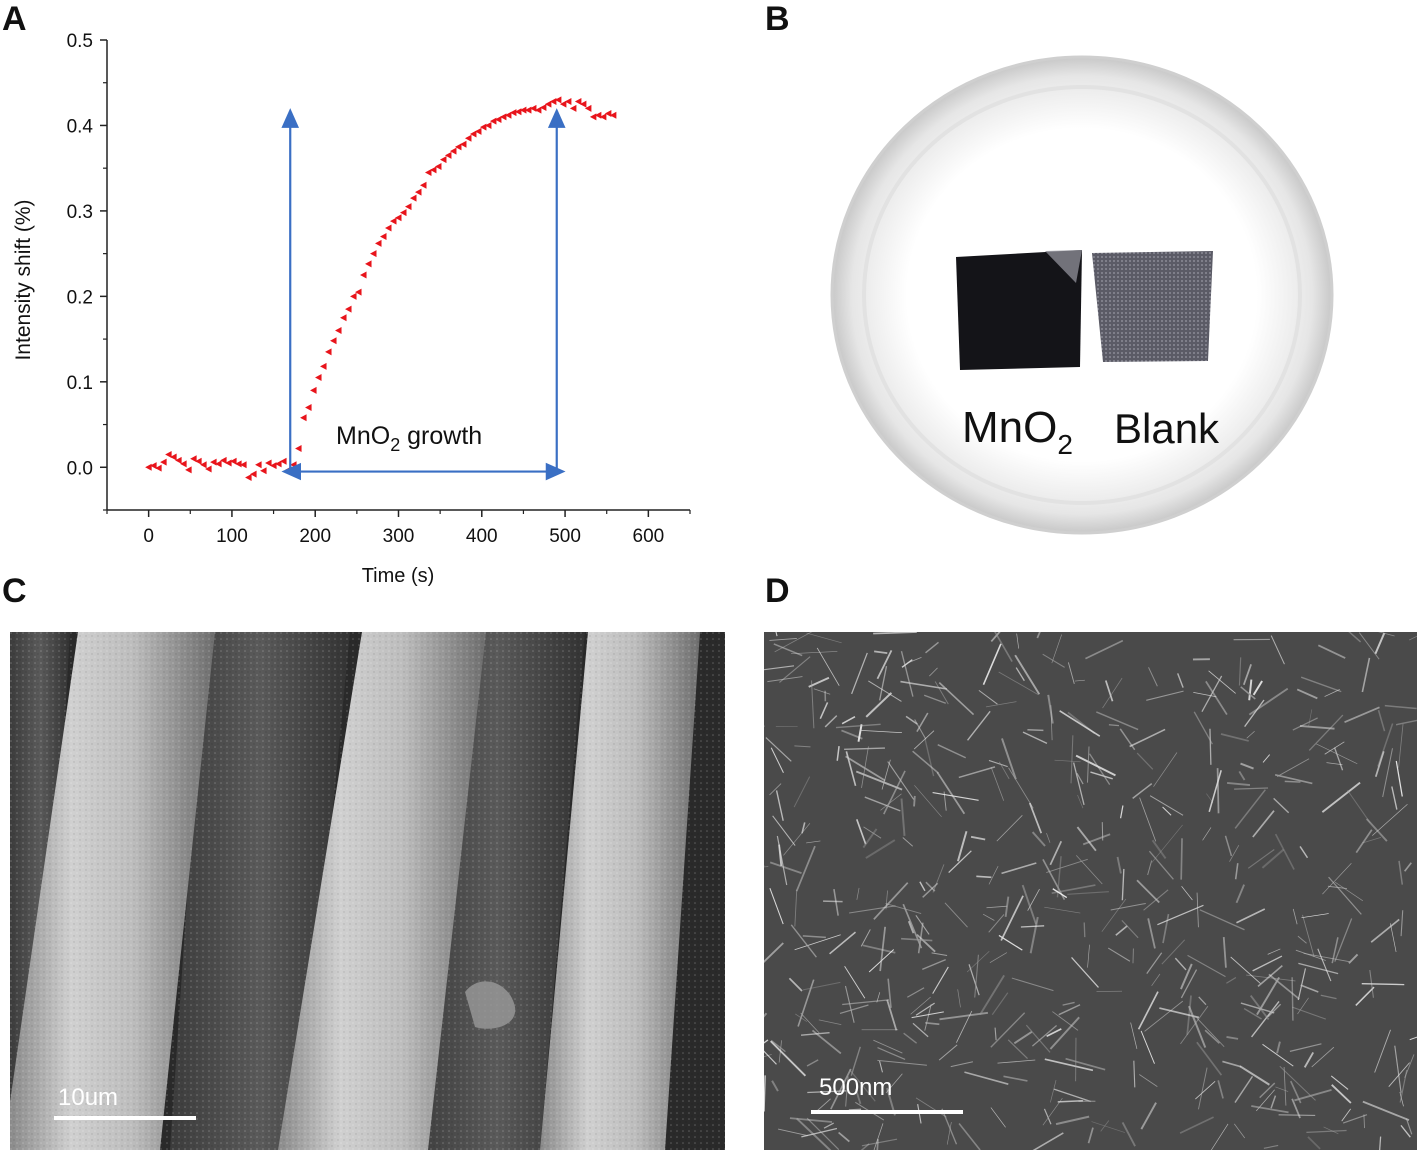 This screenshot has height=1152, width=1417. I want to click on blank-label: Blank, so click(1167, 428).